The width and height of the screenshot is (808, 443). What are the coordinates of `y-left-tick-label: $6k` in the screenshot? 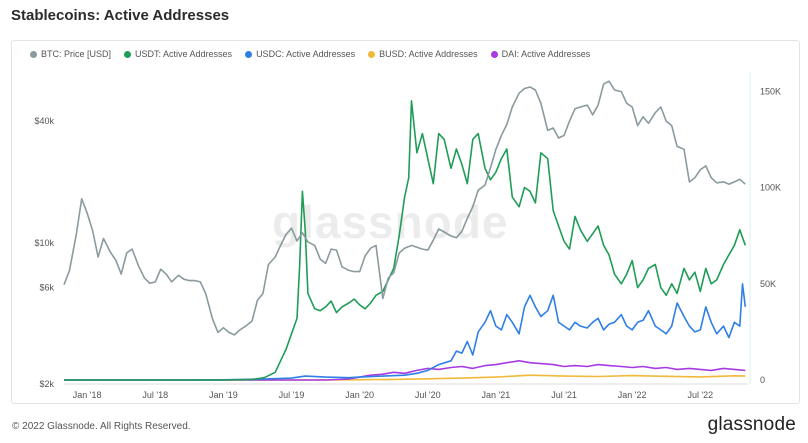 It's located at (46, 288).